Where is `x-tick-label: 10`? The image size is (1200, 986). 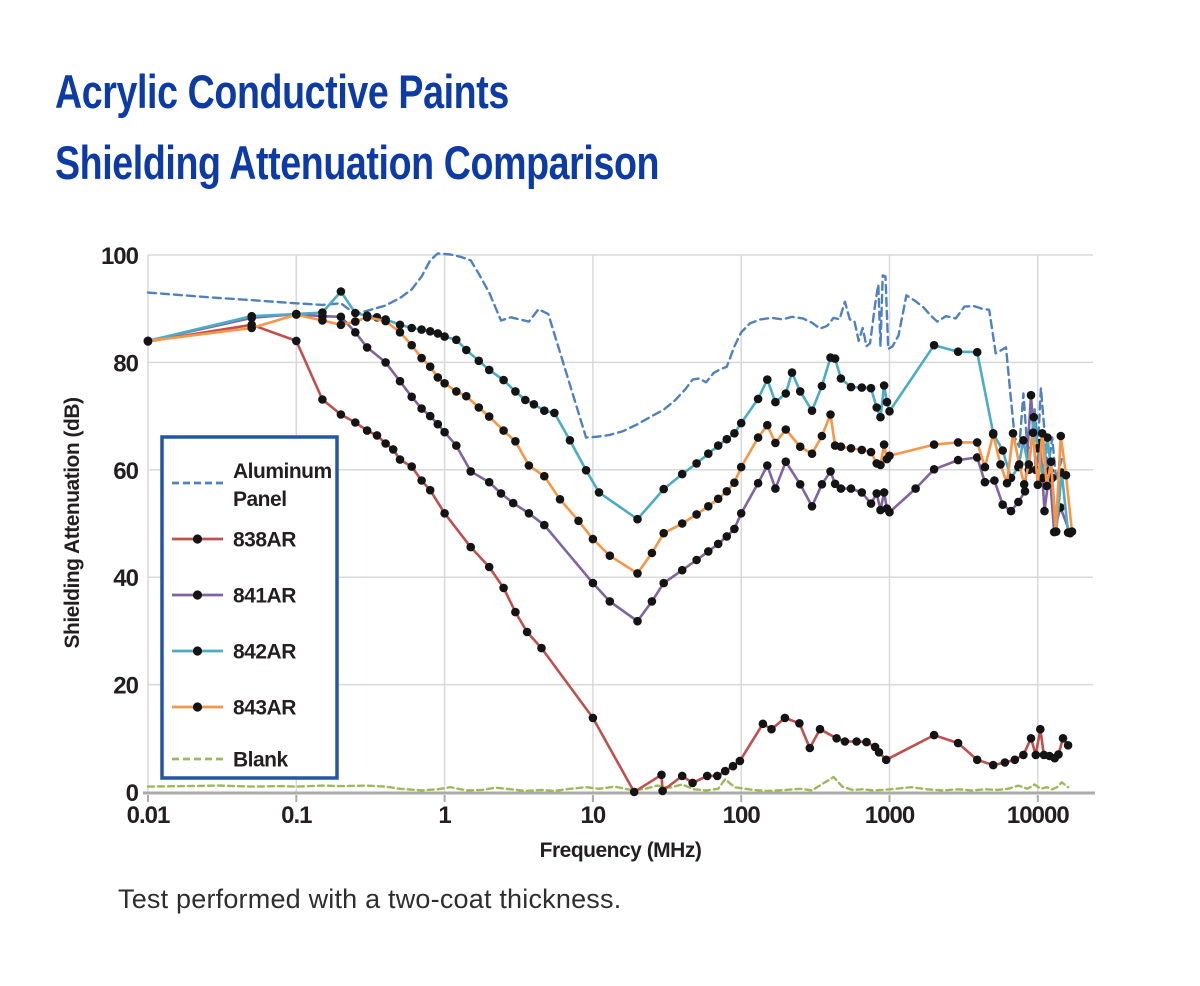 x-tick-label: 10 is located at coordinates (593, 815).